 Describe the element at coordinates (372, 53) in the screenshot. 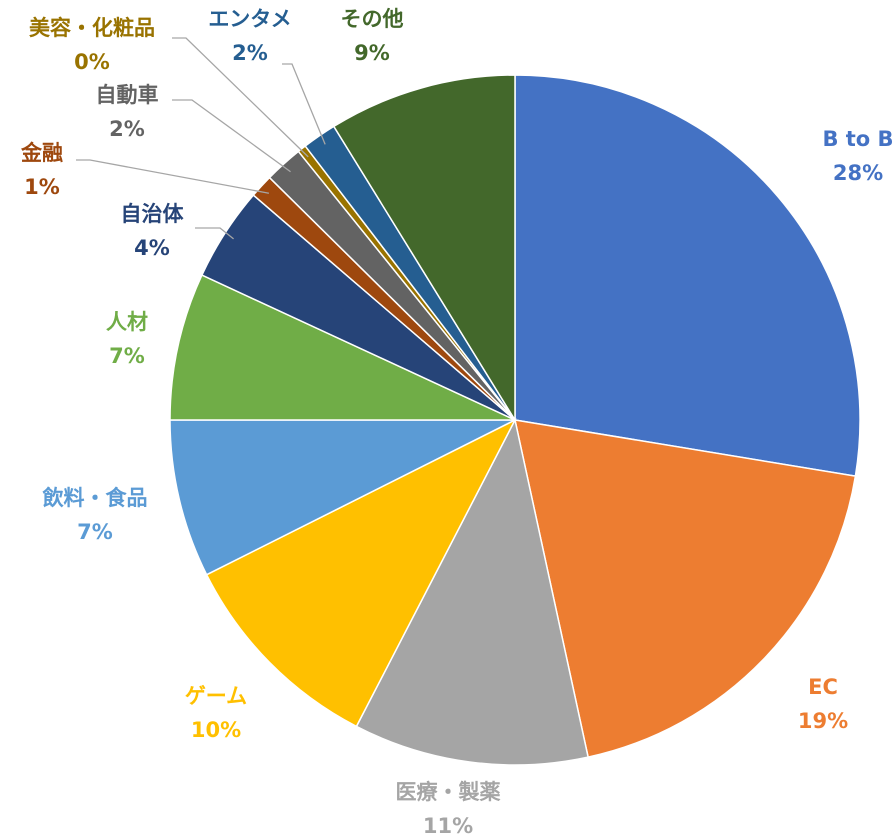

I see `value-label: 9%` at that location.